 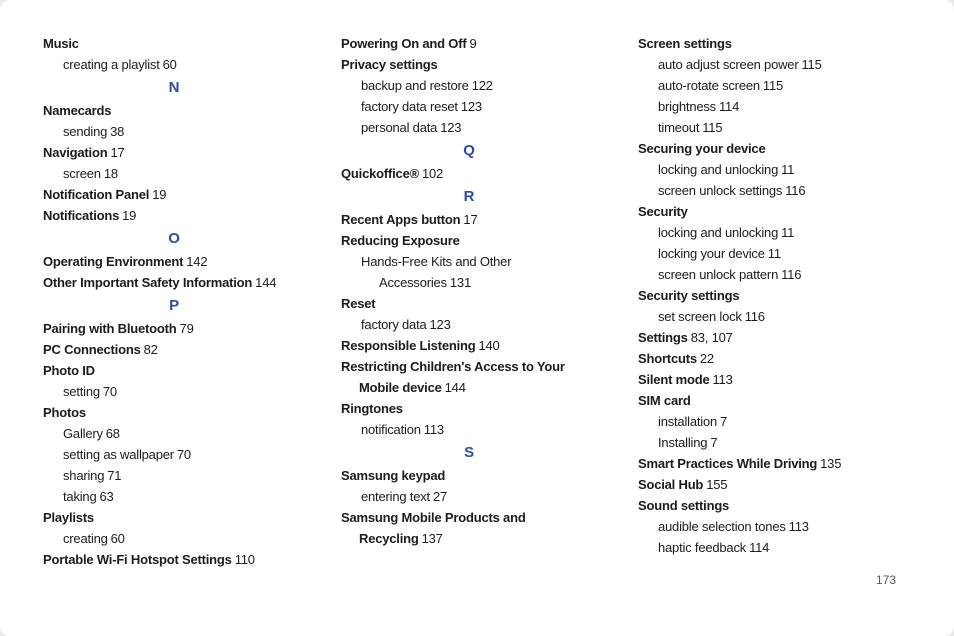 What do you see at coordinates (469, 408) in the screenshot?
I see `index-entry: Ringtones` at bounding box center [469, 408].